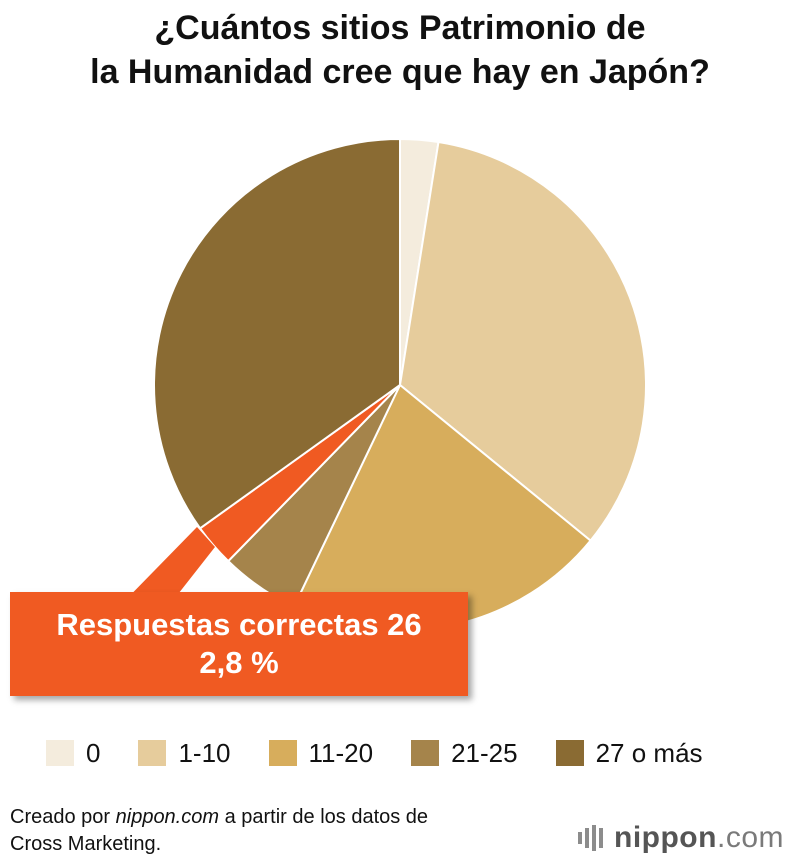  Describe the element at coordinates (592, 838) in the screenshot. I see `logo-bars-icon` at that location.